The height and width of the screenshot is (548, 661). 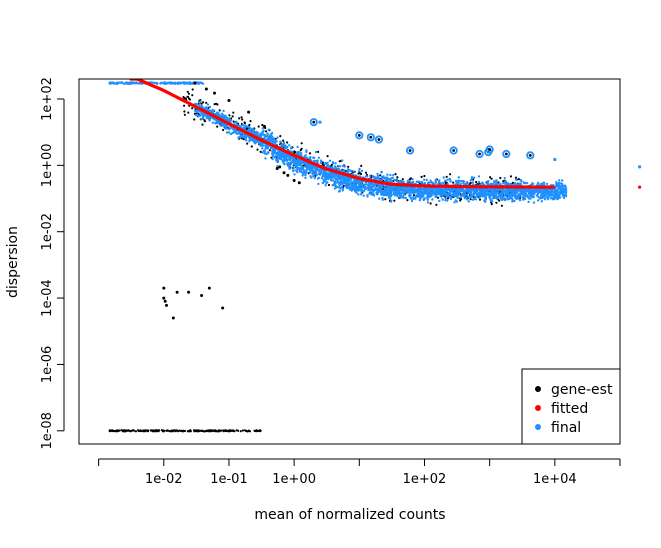 I want to click on legend: gene-est fitted final, so click(x=571, y=406).